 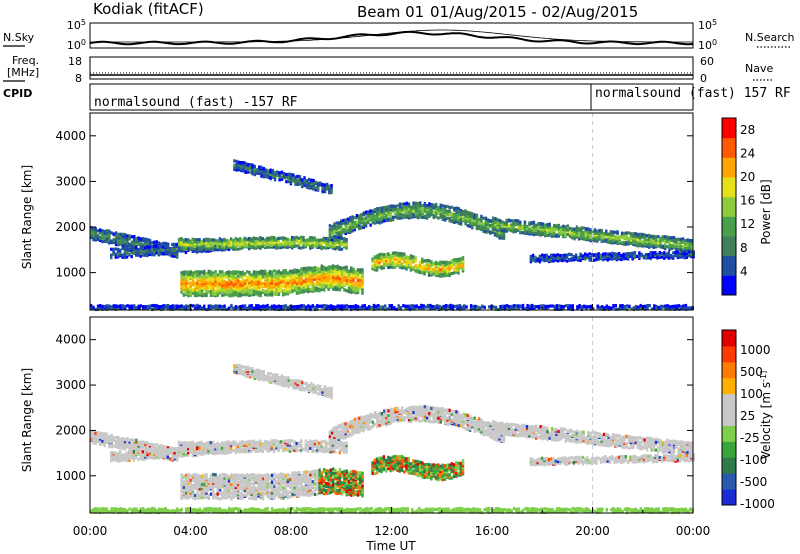 I want to click on velocity-colorbar: 1000 500 100 25 -25 -100 -500 -1000, so click(x=748, y=420).